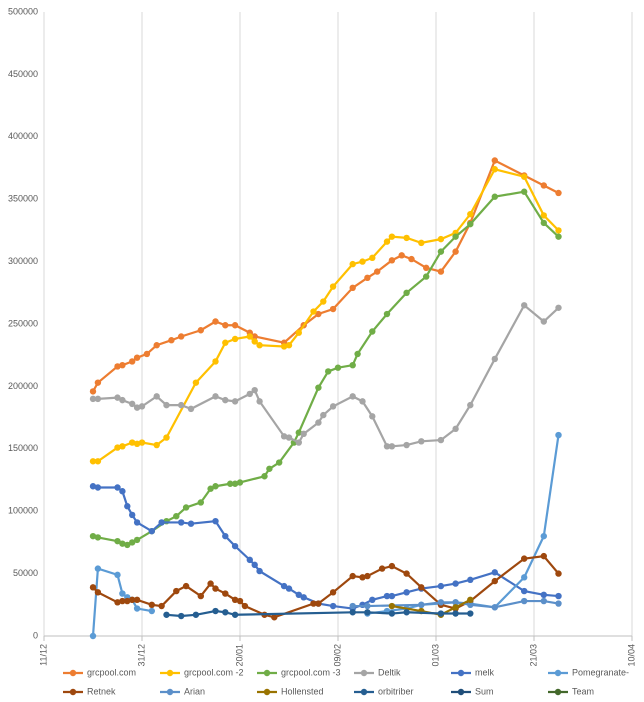  What do you see at coordinates (23, 74) in the screenshot?
I see `y-tick-label: 450000` at bounding box center [23, 74].